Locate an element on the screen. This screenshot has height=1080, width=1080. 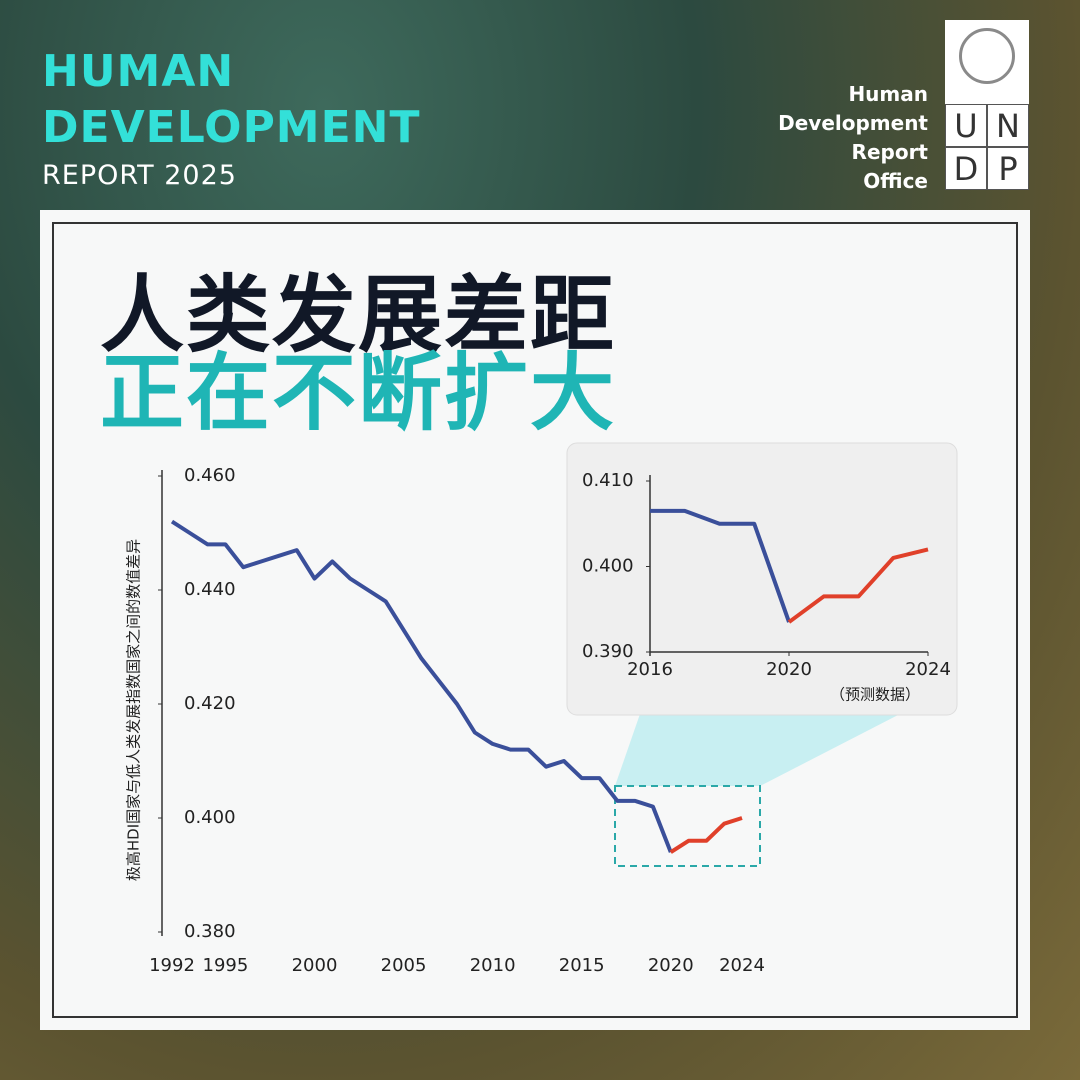
report-title: HUMAN is located at coordinates (138, 71).